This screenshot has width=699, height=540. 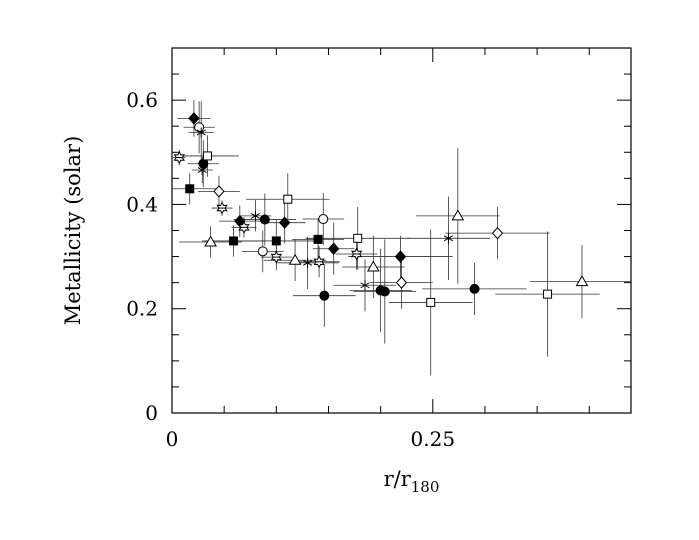 I want to click on x-tick-labels: 0 0.25, so click(x=310, y=439).